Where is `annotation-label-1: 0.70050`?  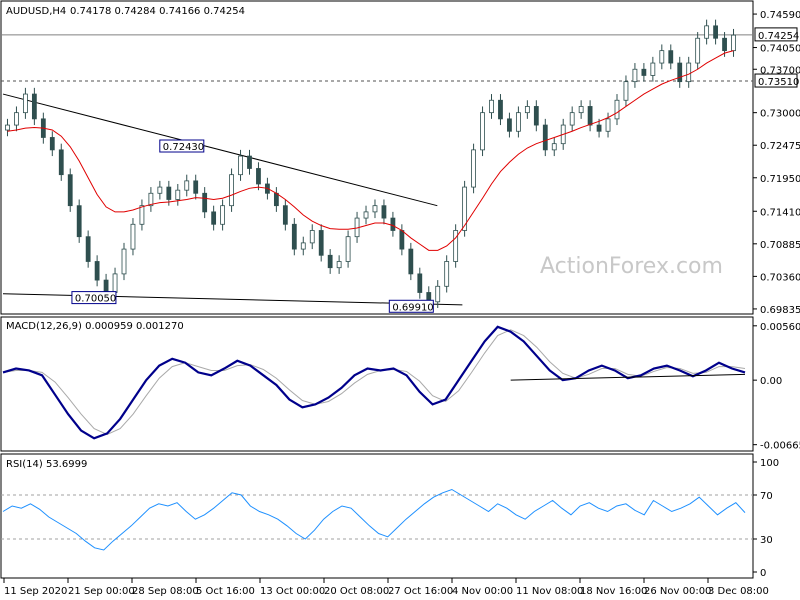
annotation-label-1: 0.70050 is located at coordinates (95, 299).